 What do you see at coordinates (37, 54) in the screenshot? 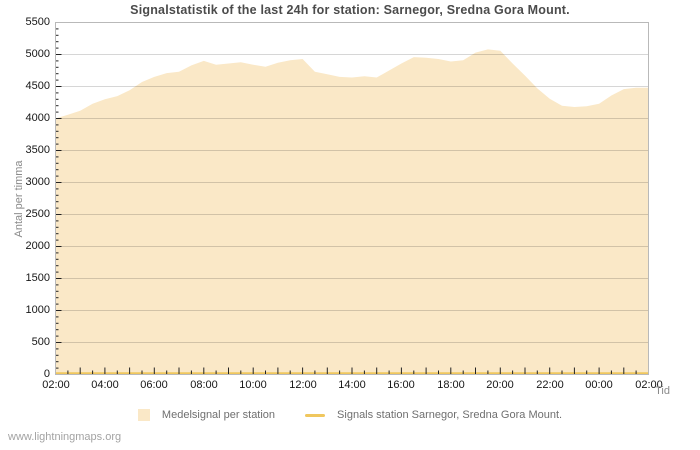
I see `y-tick-label: 5000` at bounding box center [37, 54].